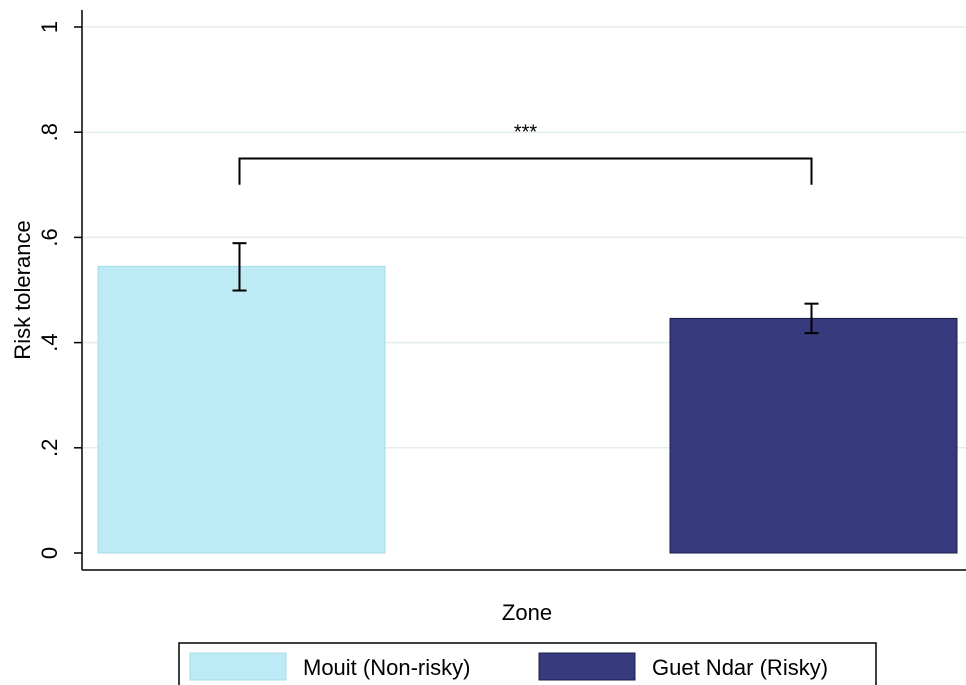 Image resolution: width=966 pixels, height=685 pixels. I want to click on y-tick-label-5: 1, so click(49, 27).